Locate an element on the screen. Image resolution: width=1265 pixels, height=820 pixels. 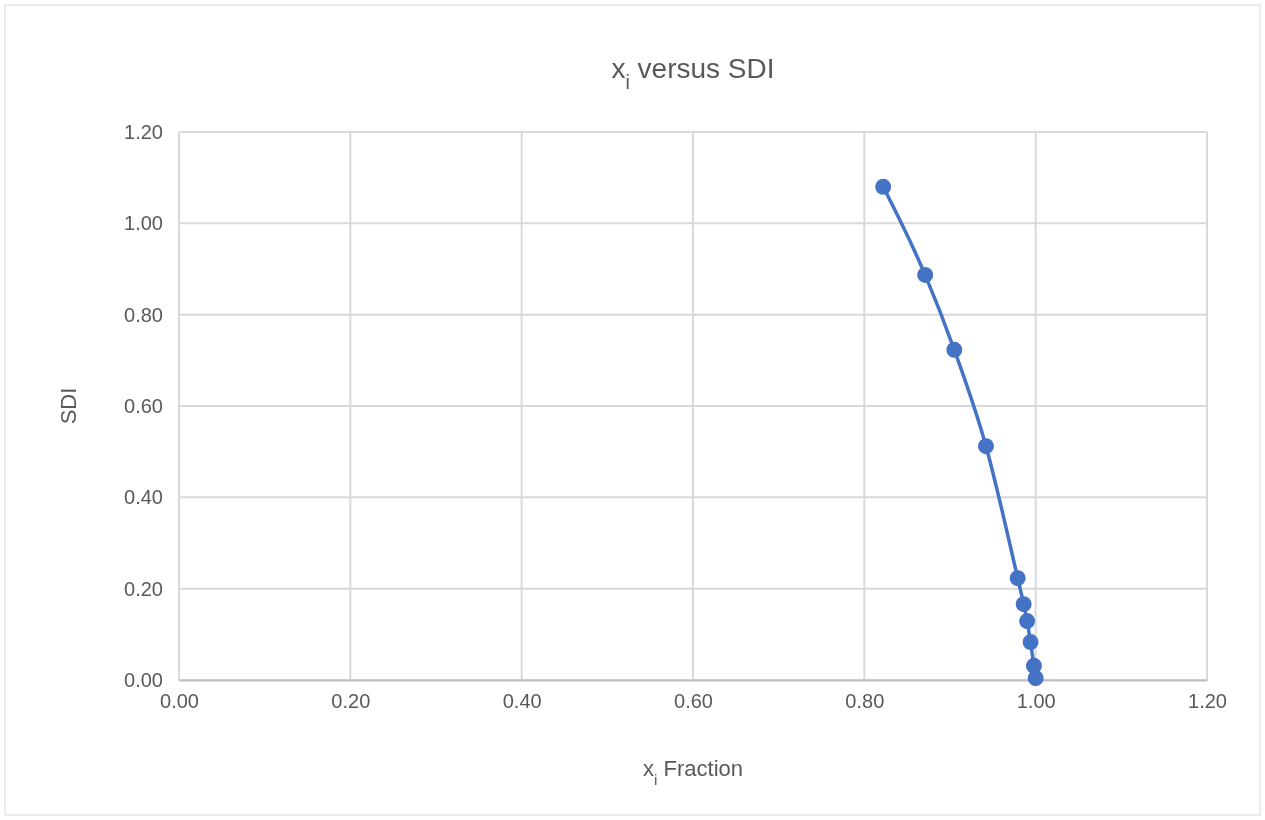
y-tick-label: 0.00 is located at coordinates (143, 679).